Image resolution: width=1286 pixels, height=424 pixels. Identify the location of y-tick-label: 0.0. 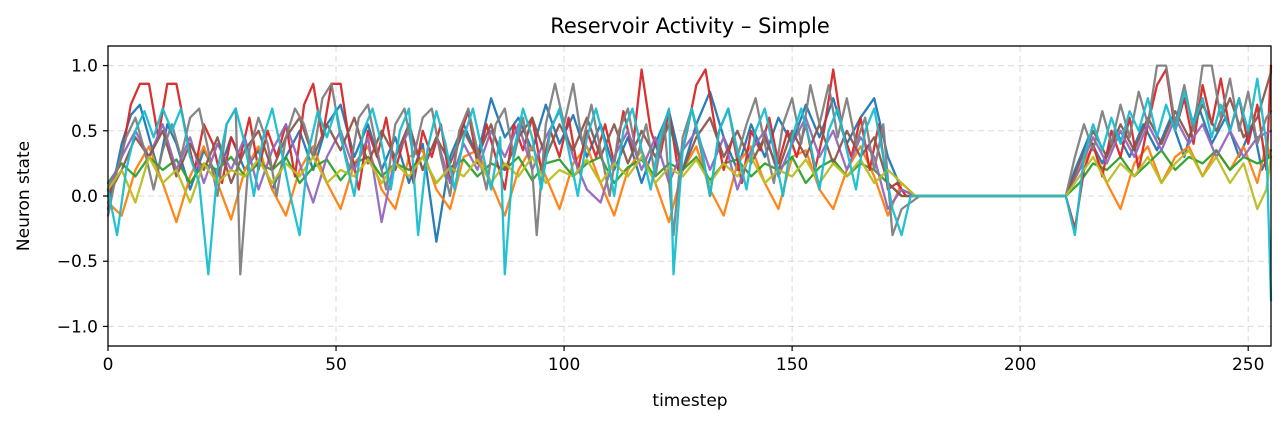
(84, 197).